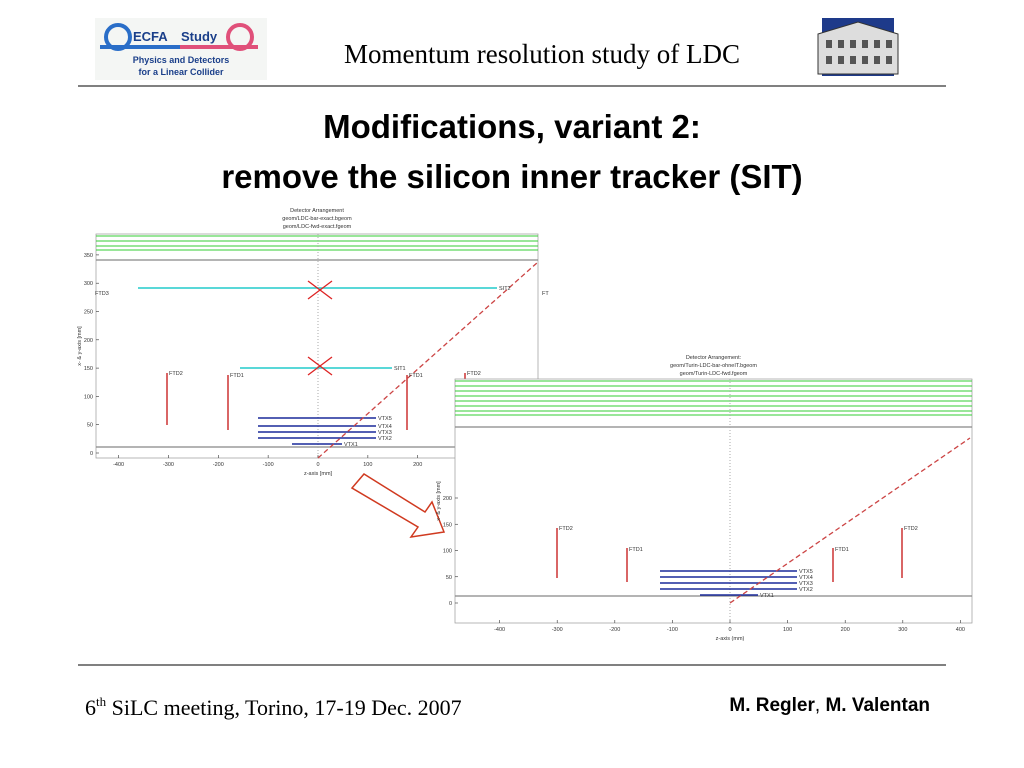 Image resolution: width=1024 pixels, height=768 pixels. What do you see at coordinates (150, 36) in the screenshot?
I see `logo-name: ECFA` at bounding box center [150, 36].